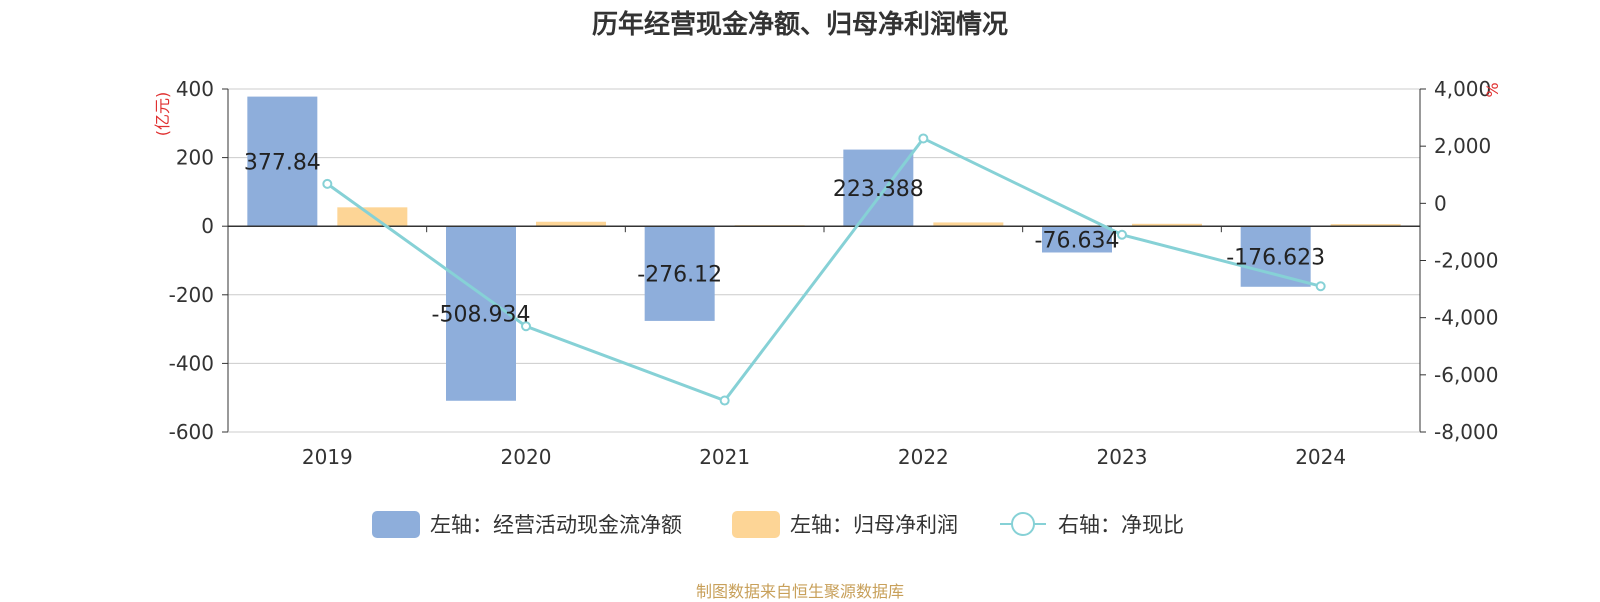 Image resolution: width=1600 pixels, height=602 pixels. Describe the element at coordinates (1121, 525) in the screenshot. I see `legend-label-ratio: 右轴：净现比` at that location.